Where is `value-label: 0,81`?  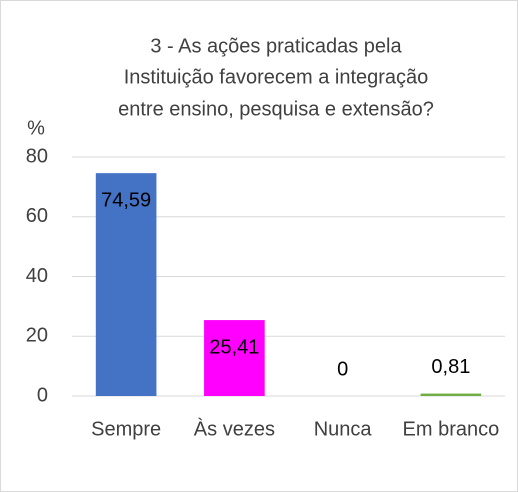
value-label: 0,81 is located at coordinates (450, 367).